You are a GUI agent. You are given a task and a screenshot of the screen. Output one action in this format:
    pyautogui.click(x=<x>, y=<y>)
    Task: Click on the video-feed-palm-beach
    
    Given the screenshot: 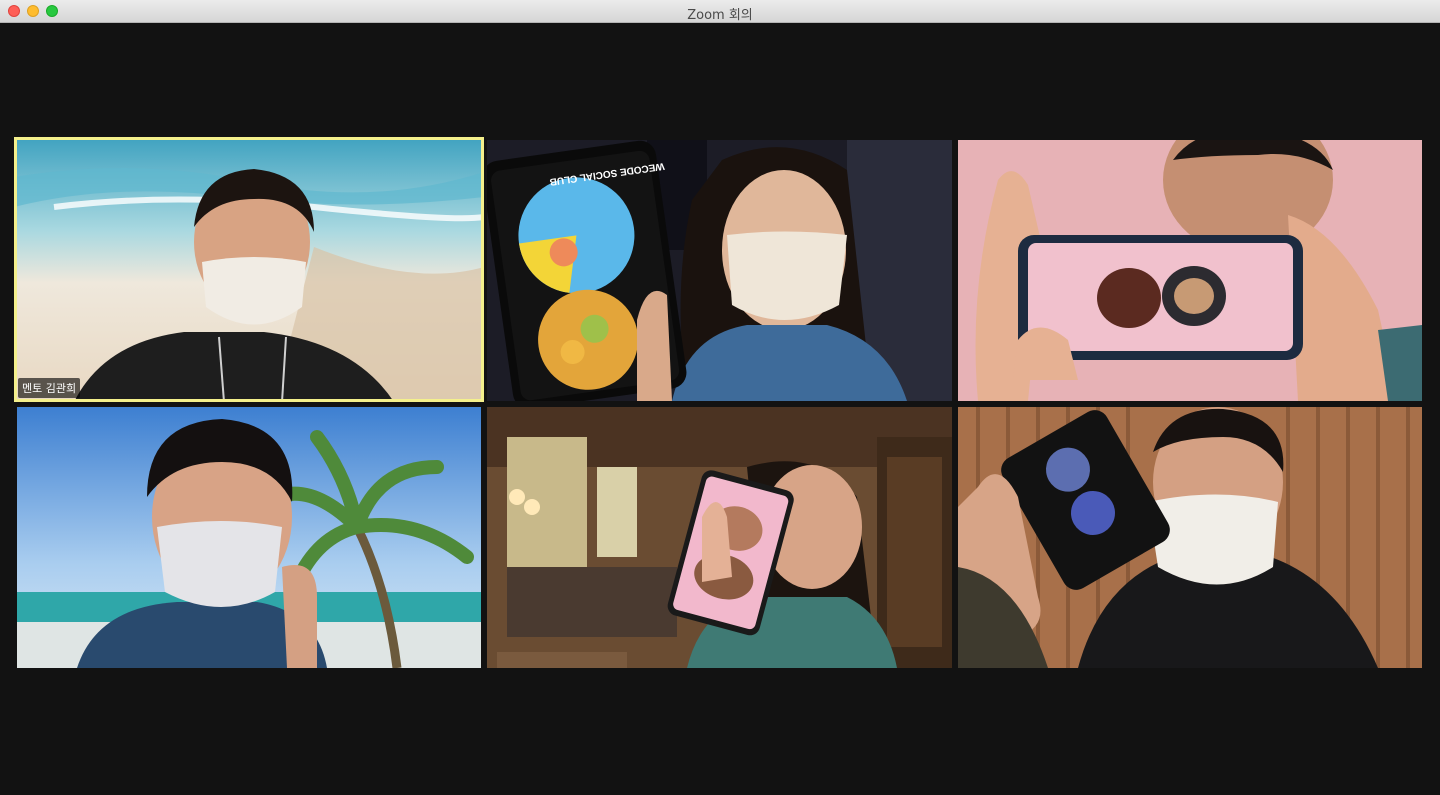 What is the action you would take?
    pyautogui.click(x=249, y=537)
    